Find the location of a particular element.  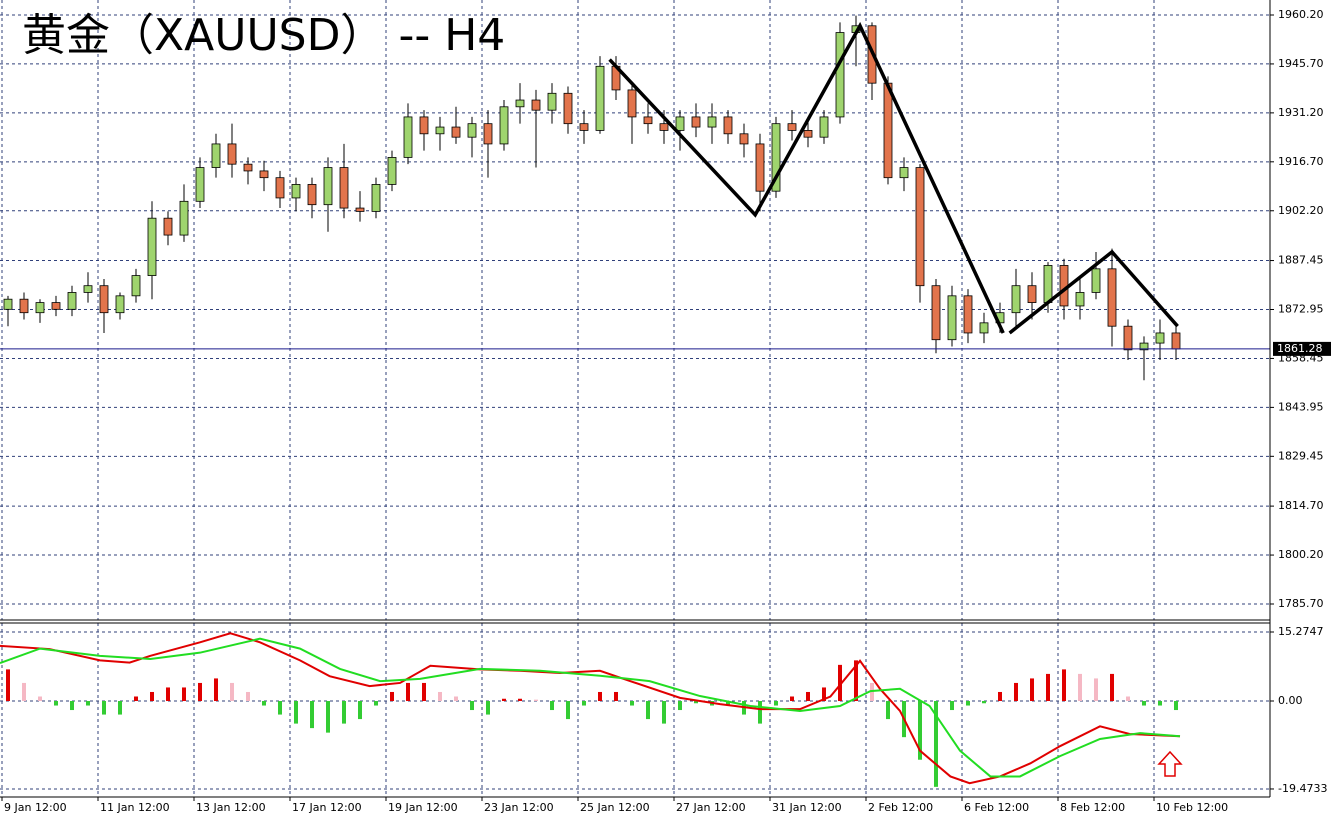

y-tick-label: 1945.70 is located at coordinates (1301, 63).